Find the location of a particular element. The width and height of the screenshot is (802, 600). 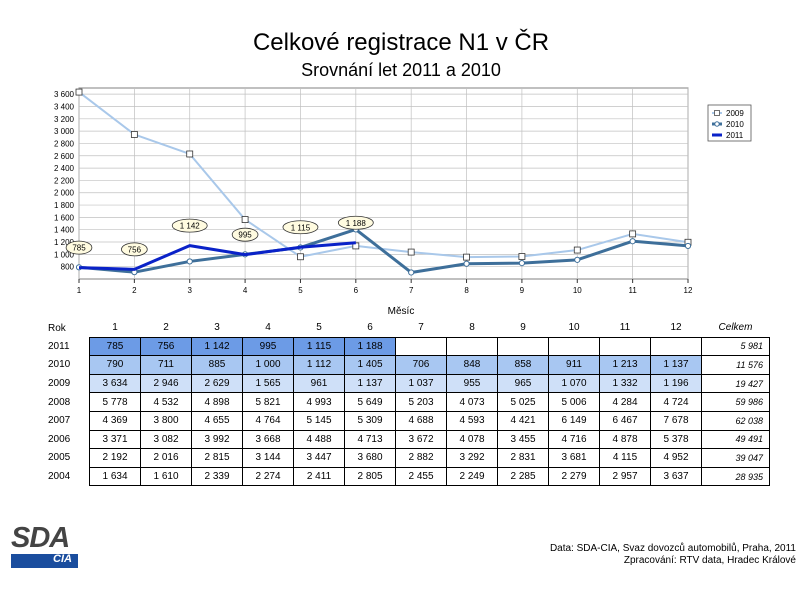

table-cell: 4 532 is located at coordinates (166, 402).